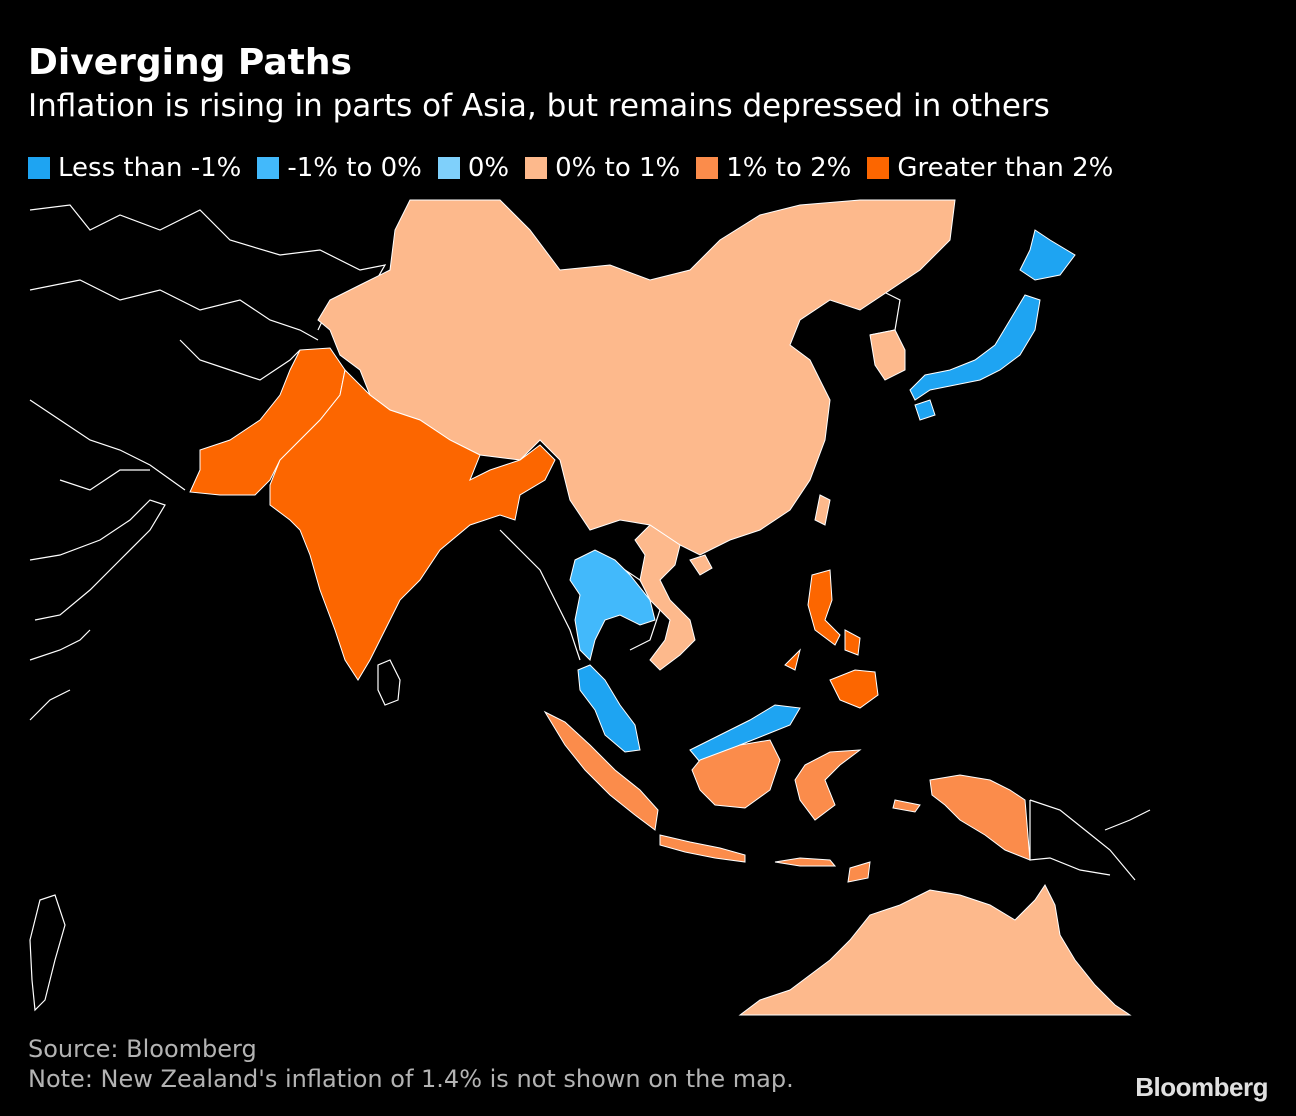 This screenshot has width=1296, height=1116. I want to click on source-text: Source: Bloomberg, so click(142, 1049).